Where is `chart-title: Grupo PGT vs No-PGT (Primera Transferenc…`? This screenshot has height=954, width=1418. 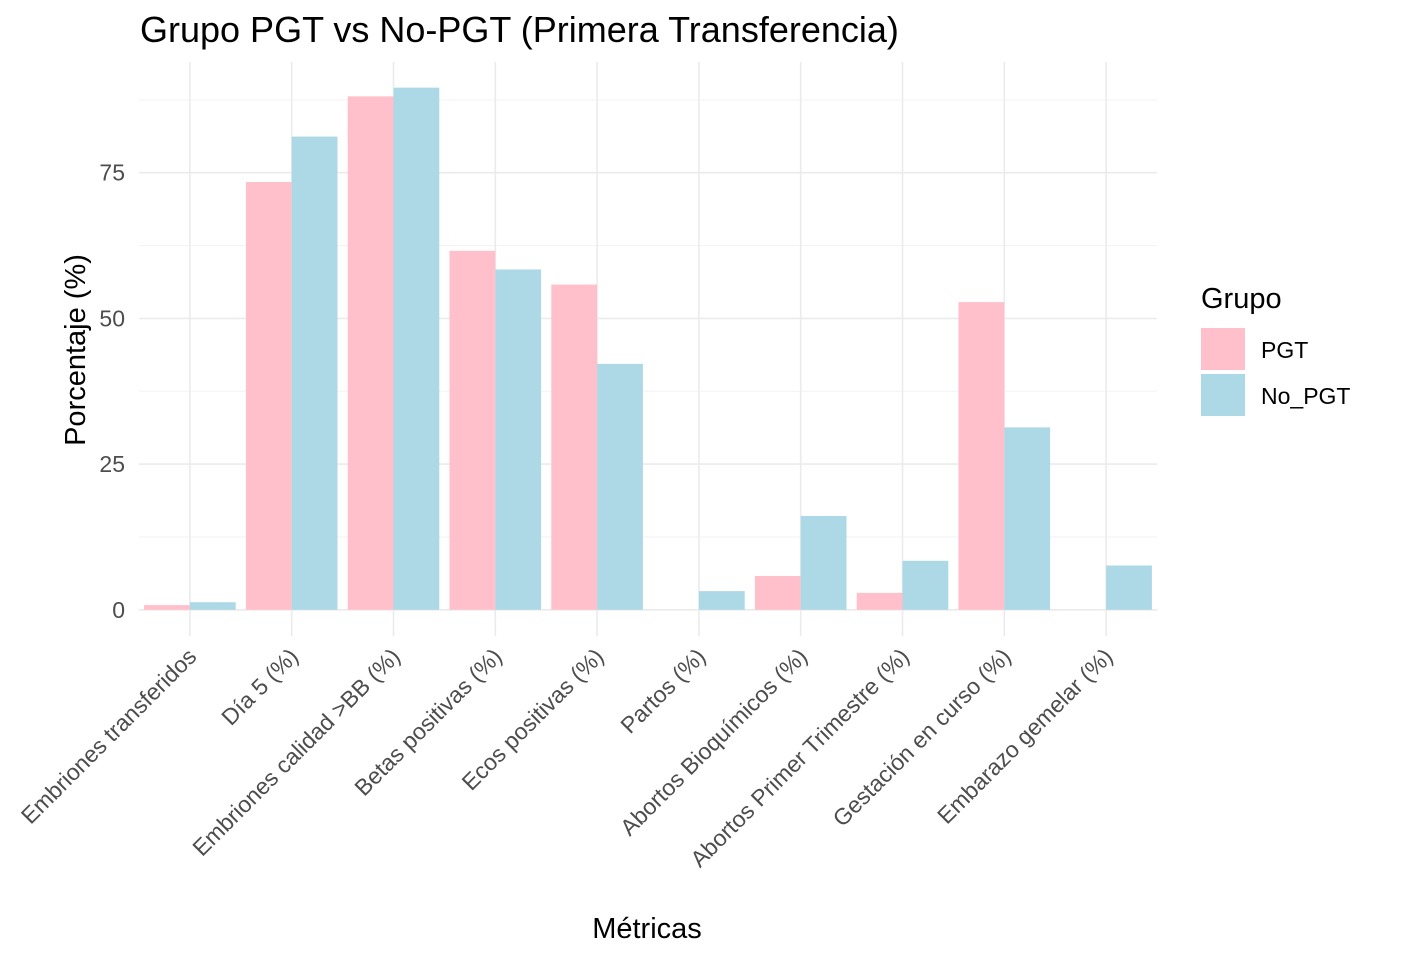 chart-title: Grupo PGT vs No-PGT (Primera Transferenc… is located at coordinates (519, 29).